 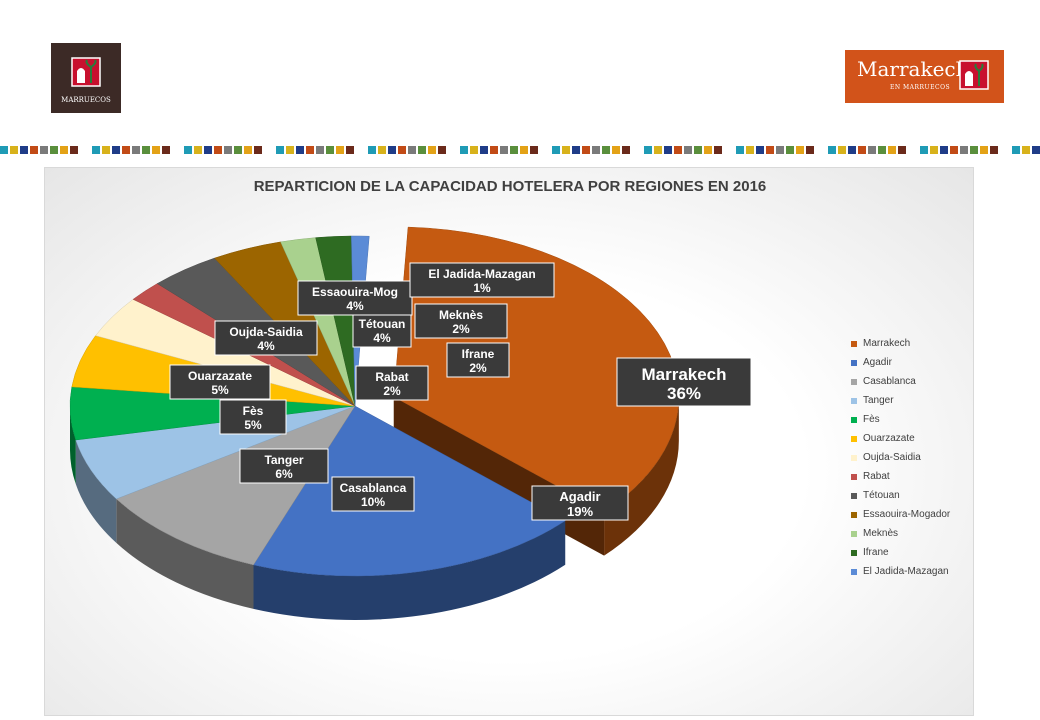 What do you see at coordinates (220, 390) in the screenshot?
I see `data-label-value: 5%` at bounding box center [220, 390].